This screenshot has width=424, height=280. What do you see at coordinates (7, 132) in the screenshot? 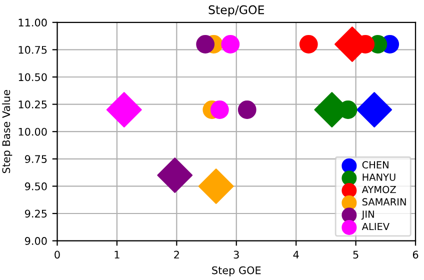
I see `y-axis-title: Step Base Value` at bounding box center [7, 132].